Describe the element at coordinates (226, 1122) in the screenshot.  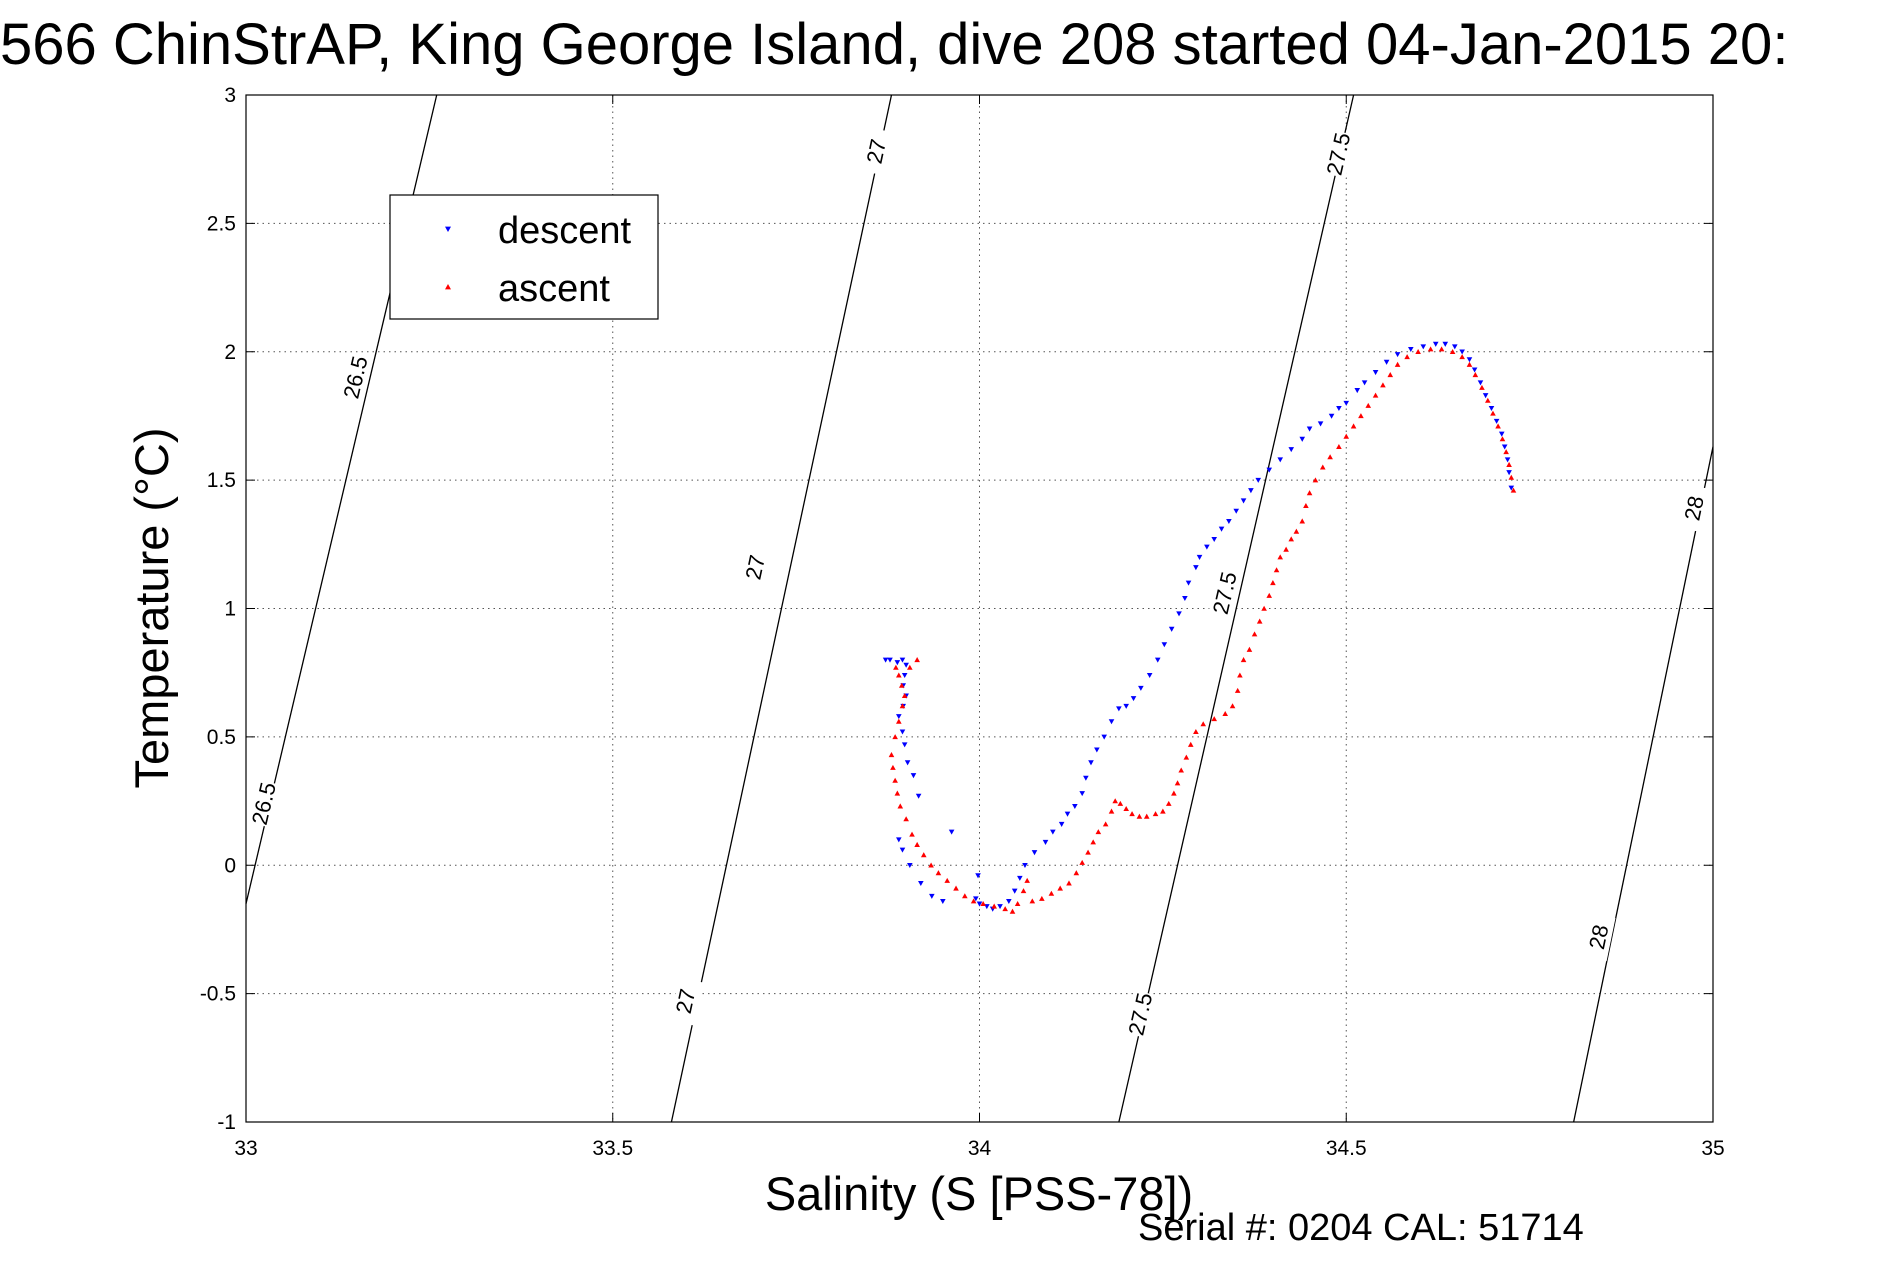
I see `y-tick-label: -1` at that location.